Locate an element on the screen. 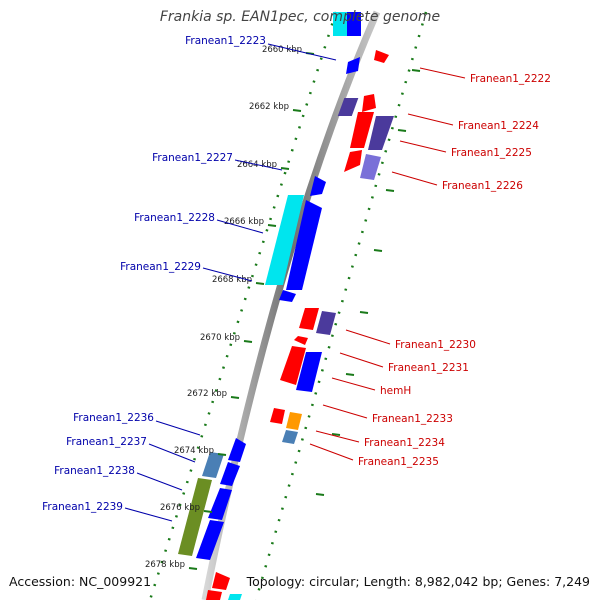 This screenshot has height=604, width=600. gene-label-franean1-2226: Franean1_2226 is located at coordinates (482, 186).